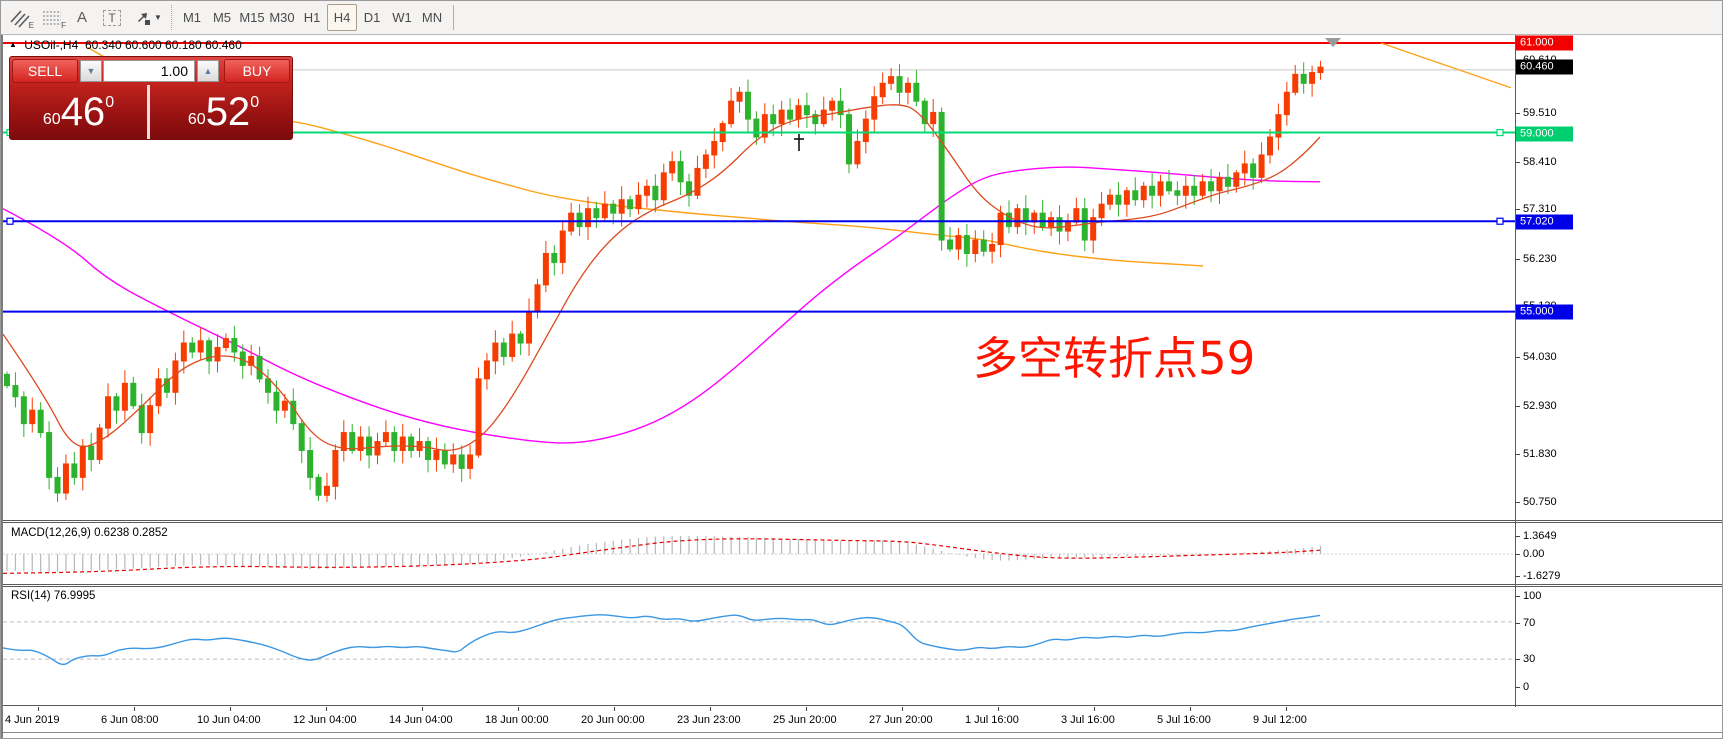 The width and height of the screenshot is (1723, 739). Describe the element at coordinates (1544, 134) in the screenshot. I see `price-level-badge-59.000: 59.000` at that location.